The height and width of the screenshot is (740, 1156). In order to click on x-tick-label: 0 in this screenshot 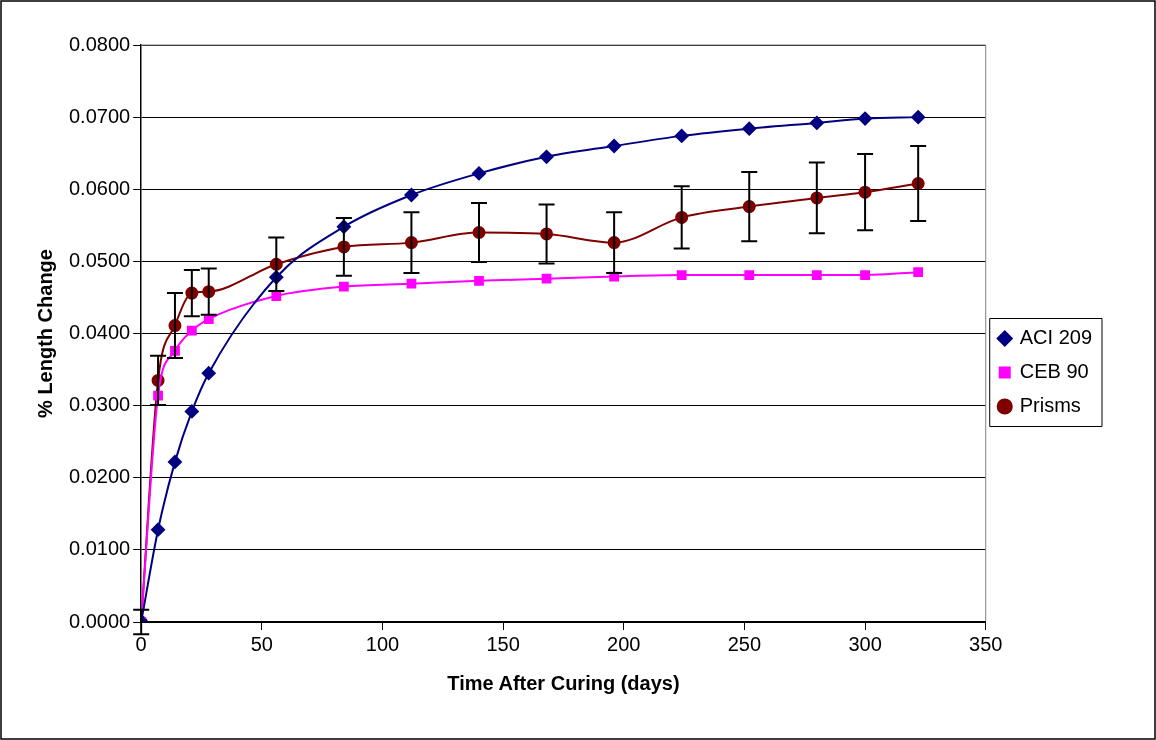, I will do `click(141, 643)`.